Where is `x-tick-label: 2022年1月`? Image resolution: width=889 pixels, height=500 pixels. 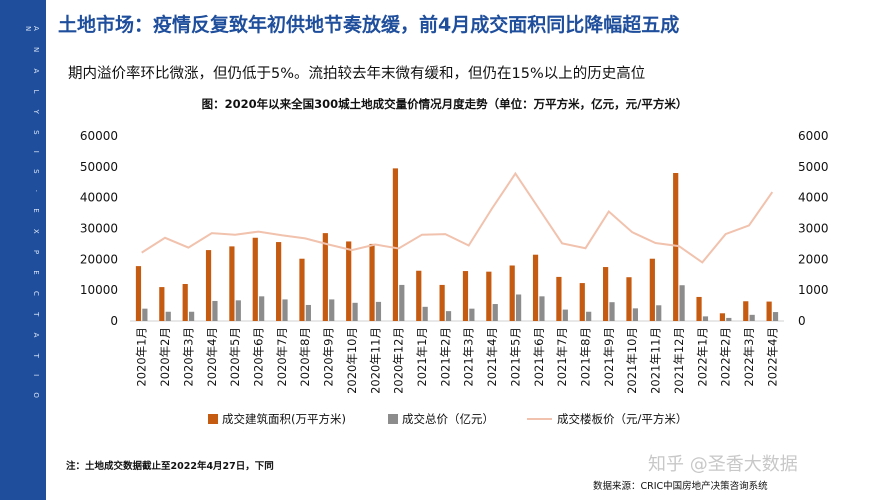 x-tick-label: 2022年1月 is located at coordinates (702, 357).